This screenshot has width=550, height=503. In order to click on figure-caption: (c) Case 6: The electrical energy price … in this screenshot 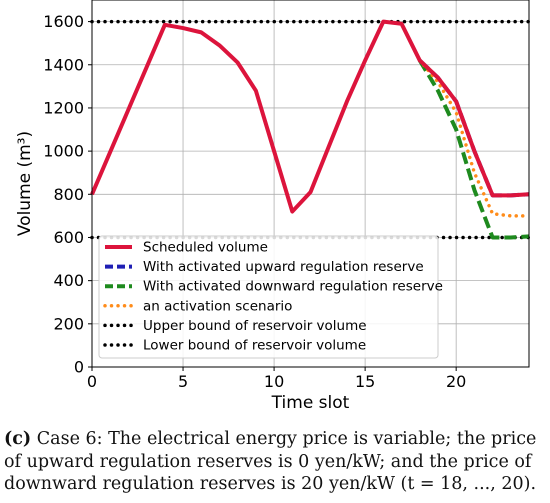, I will do `click(275, 462)`.